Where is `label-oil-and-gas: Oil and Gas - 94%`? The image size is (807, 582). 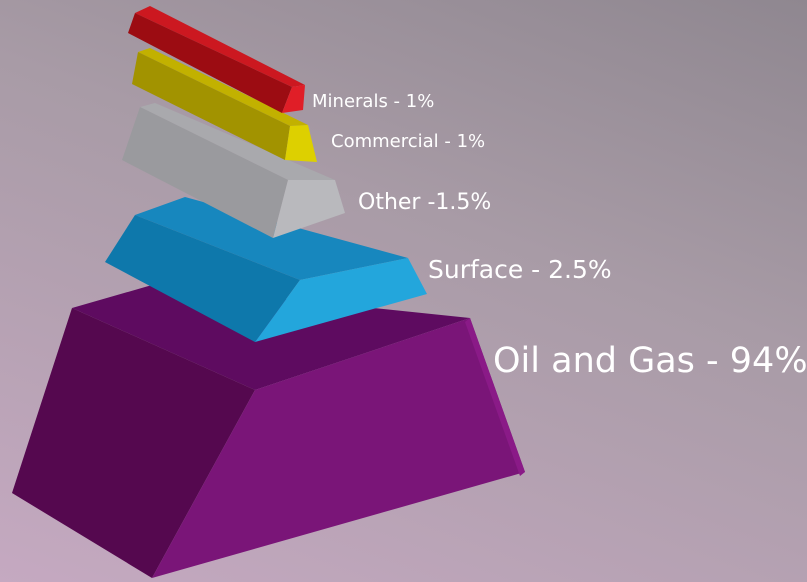 label-oil-and-gas: Oil and Gas - 94% is located at coordinates (650, 361).